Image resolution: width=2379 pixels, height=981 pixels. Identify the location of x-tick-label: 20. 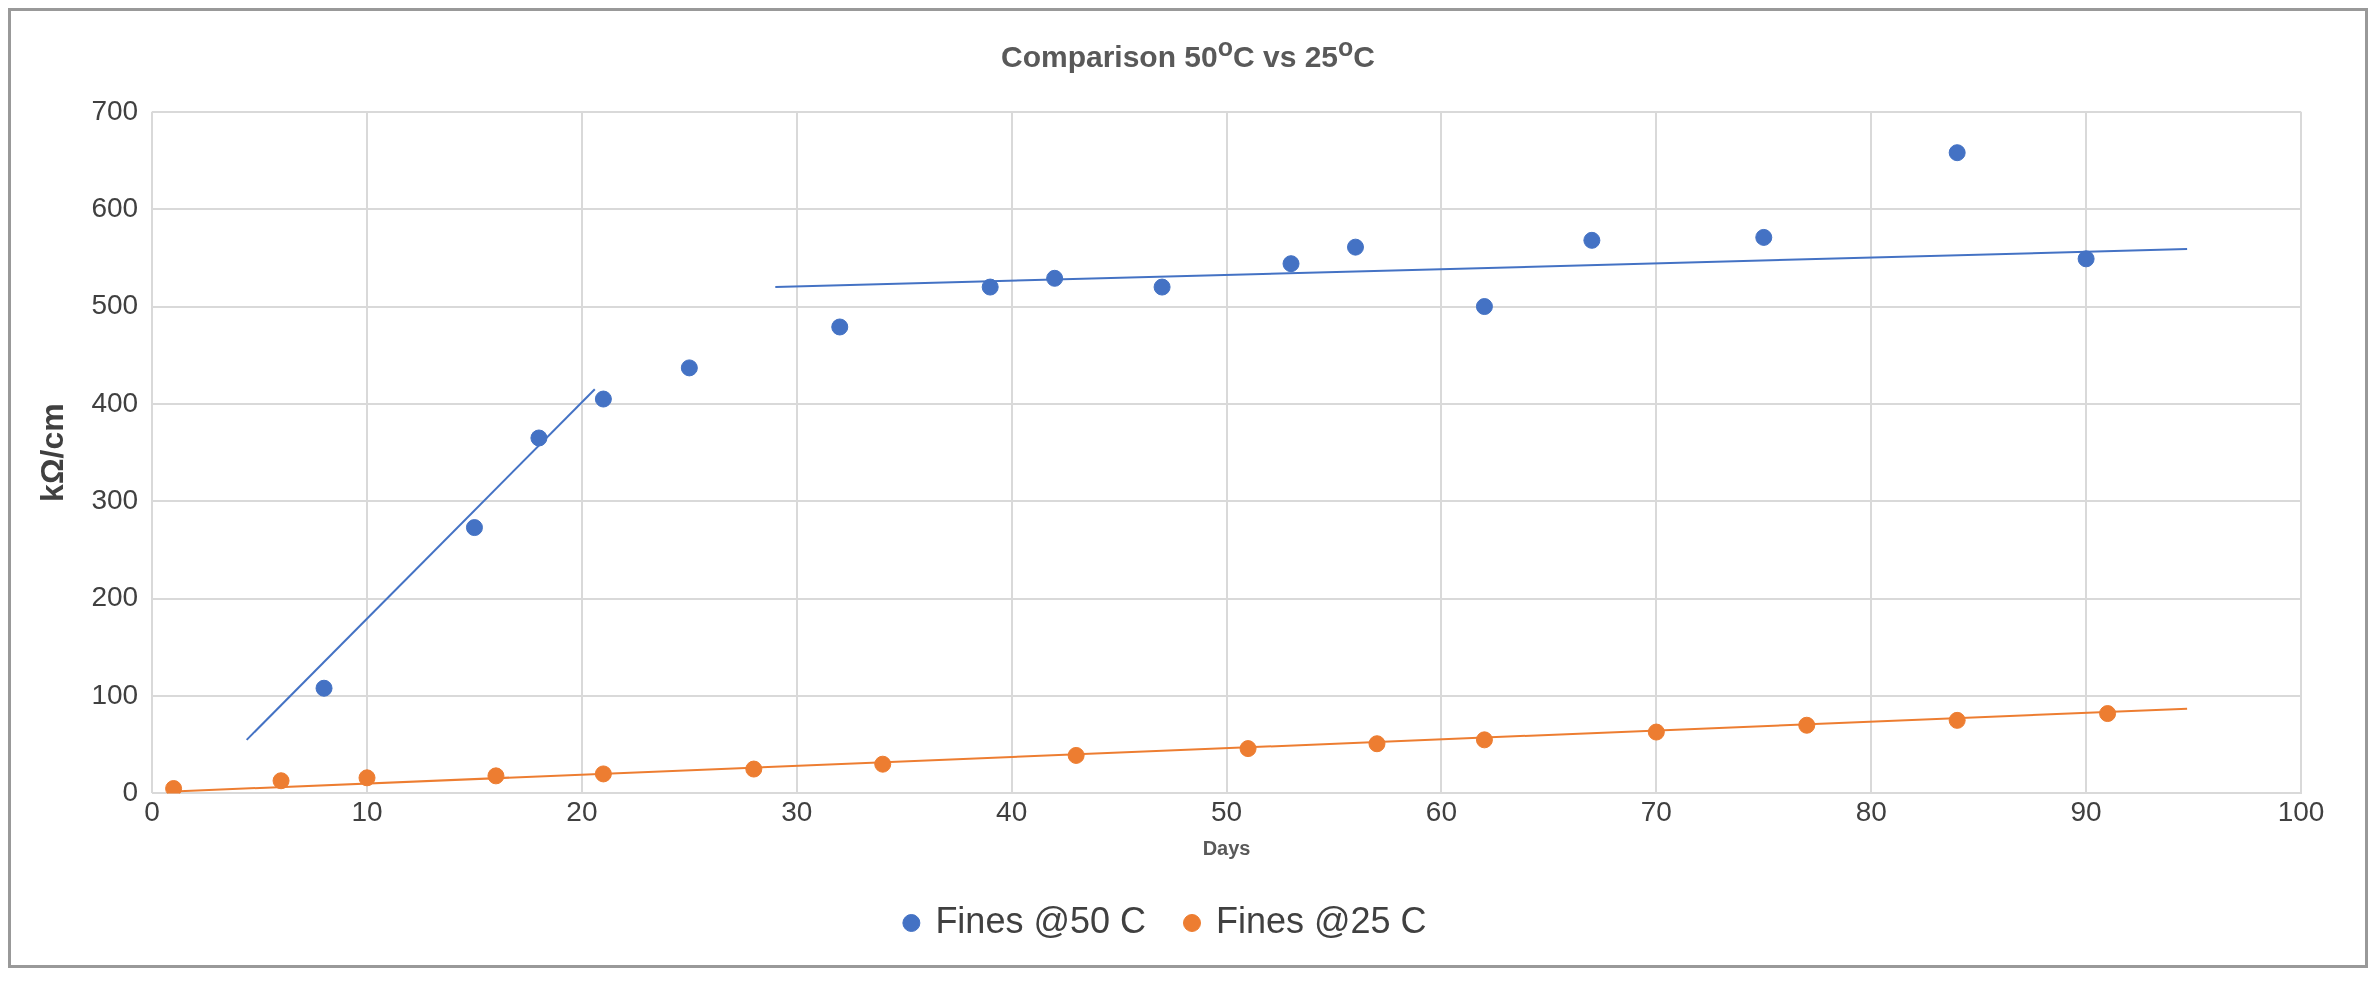
(582, 811).